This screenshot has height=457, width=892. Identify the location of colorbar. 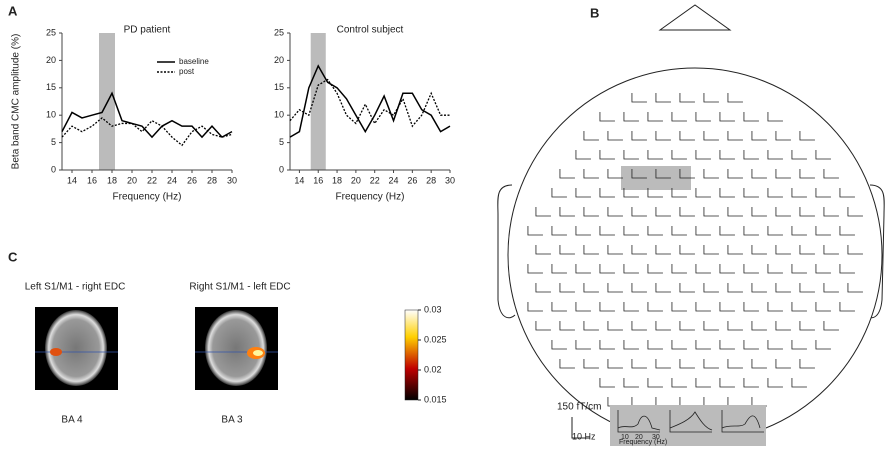
(411, 355).